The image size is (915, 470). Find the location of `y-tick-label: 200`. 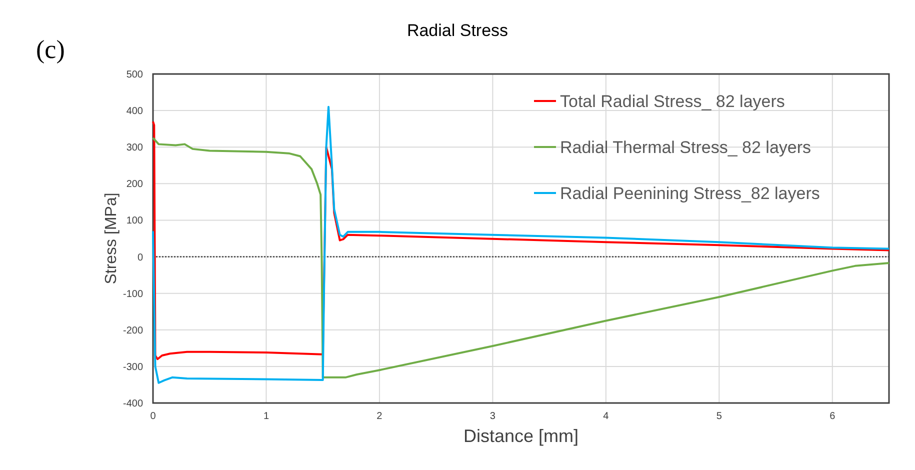

y-tick-label: 200 is located at coordinates (135, 184).